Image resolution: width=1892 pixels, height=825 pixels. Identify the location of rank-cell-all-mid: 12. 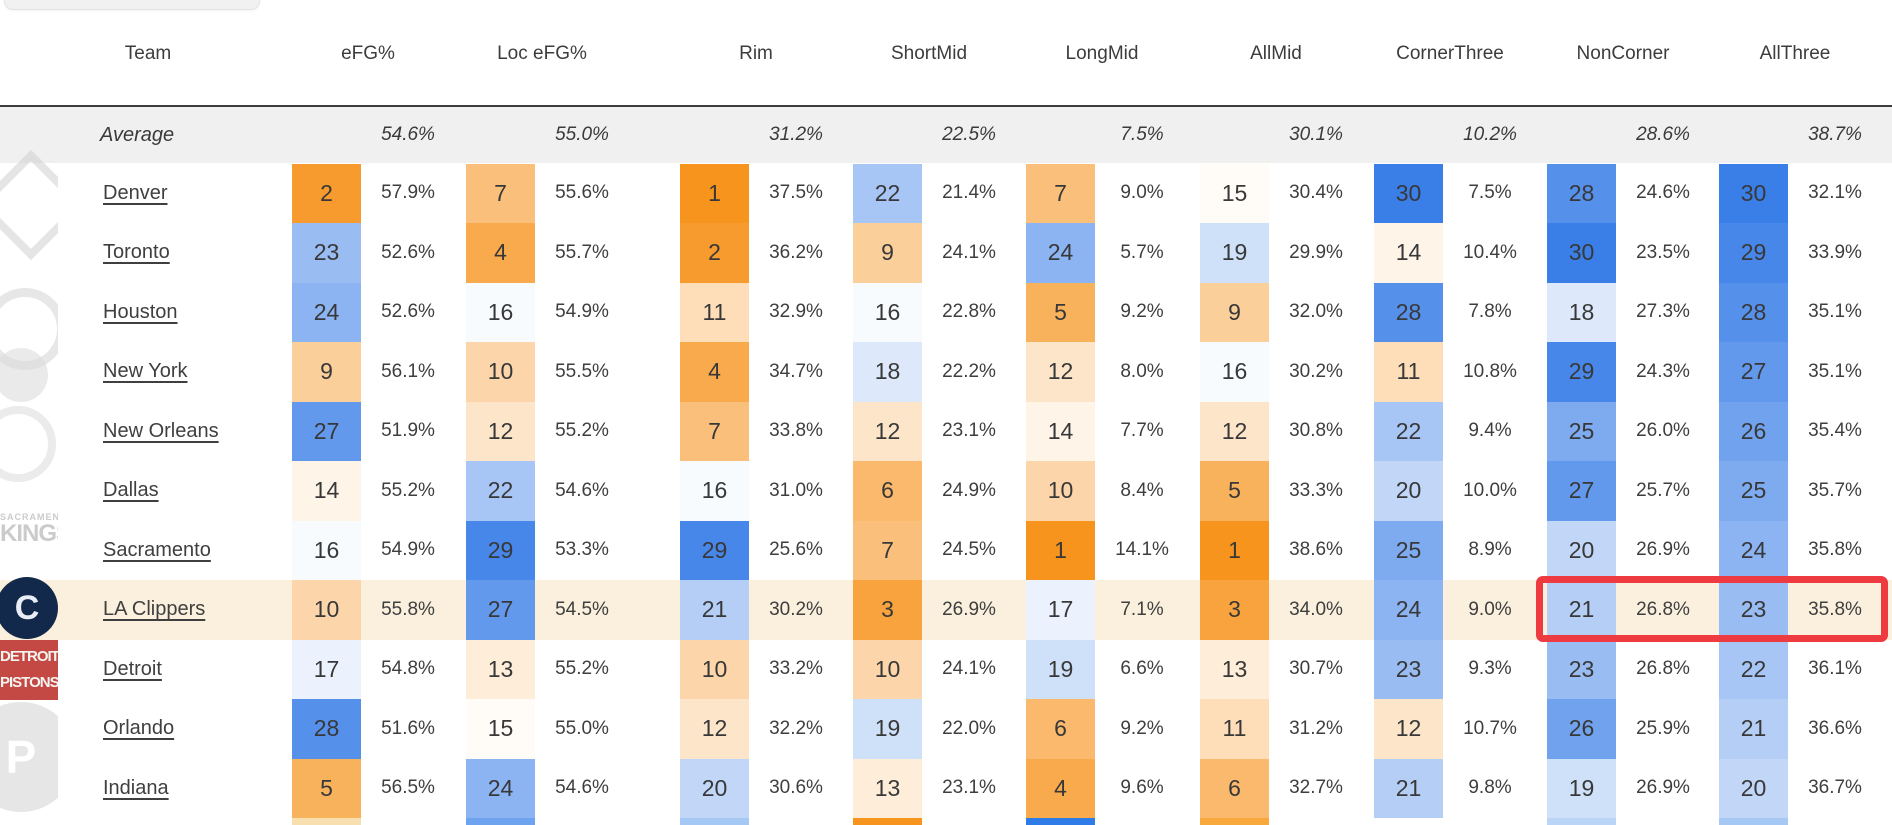
(1234, 431).